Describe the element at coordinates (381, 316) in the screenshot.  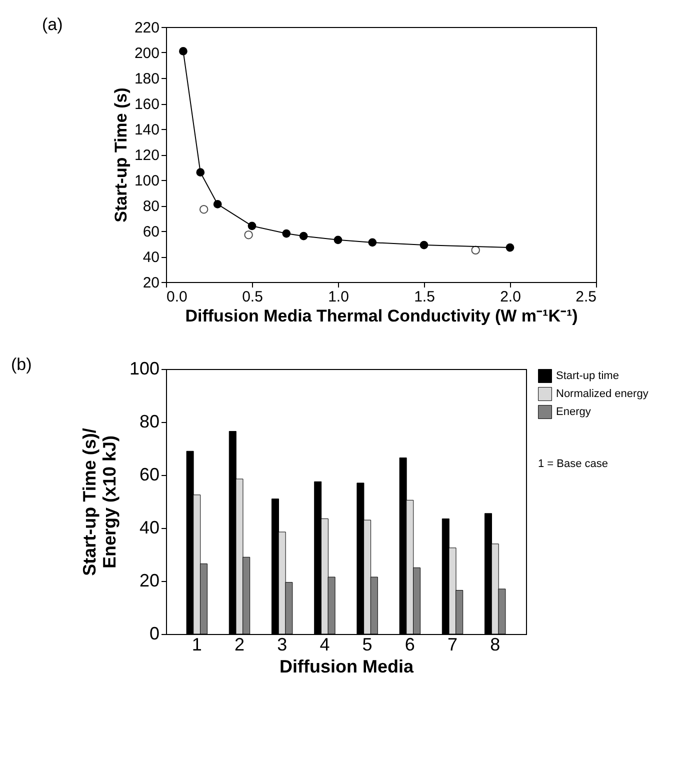
I see `x-axis-title: Diffusion Media Thermal Conductivity (W m⁻¹K⁻¹)` at that location.